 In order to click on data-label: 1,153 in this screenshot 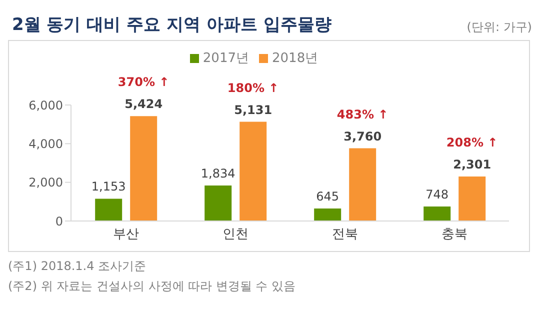, I will do `click(108, 187)`.